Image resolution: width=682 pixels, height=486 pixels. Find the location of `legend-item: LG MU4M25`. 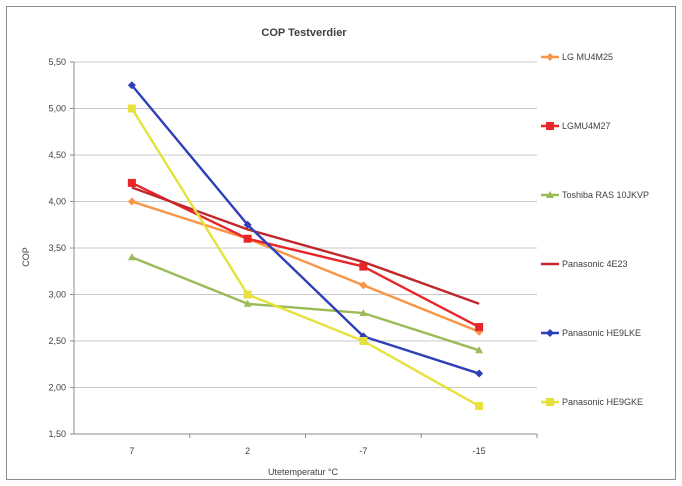

legend-item: LG MU4M25 is located at coordinates (577, 57).